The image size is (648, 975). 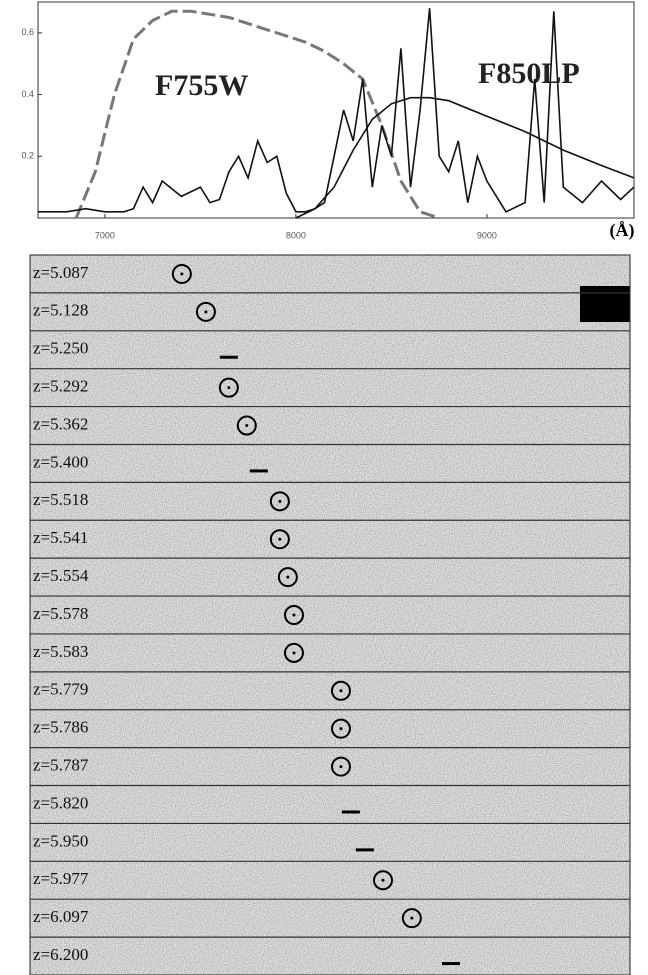 What do you see at coordinates (622, 230) in the screenshot?
I see `x-unit: (Å)` at bounding box center [622, 230].